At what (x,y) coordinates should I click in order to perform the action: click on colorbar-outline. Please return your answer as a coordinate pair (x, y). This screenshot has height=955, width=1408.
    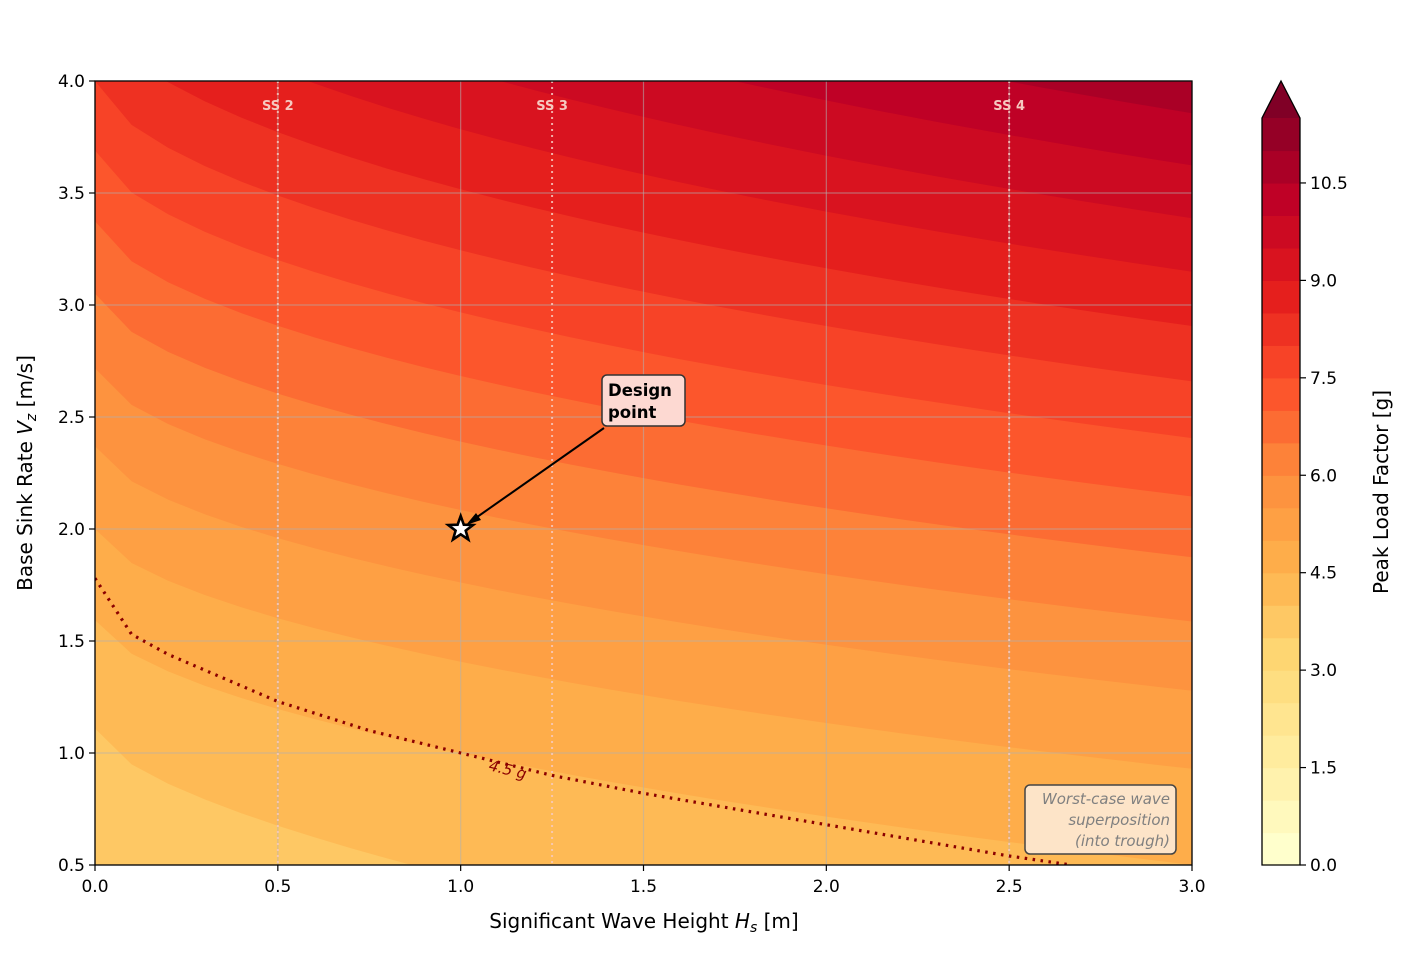
    Looking at the image, I should click on (1281, 472).